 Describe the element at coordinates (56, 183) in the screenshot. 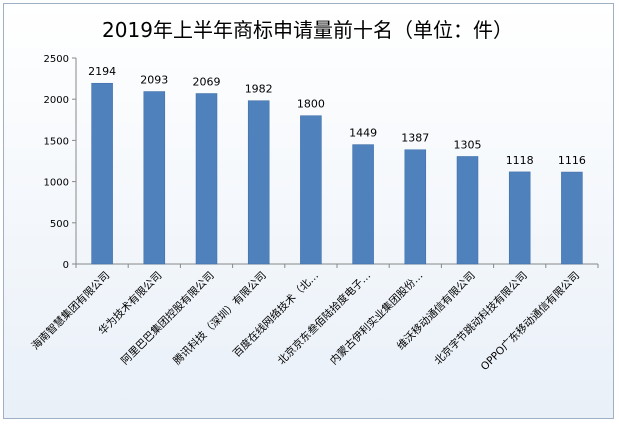

I see `y-tick-label: 1000` at that location.